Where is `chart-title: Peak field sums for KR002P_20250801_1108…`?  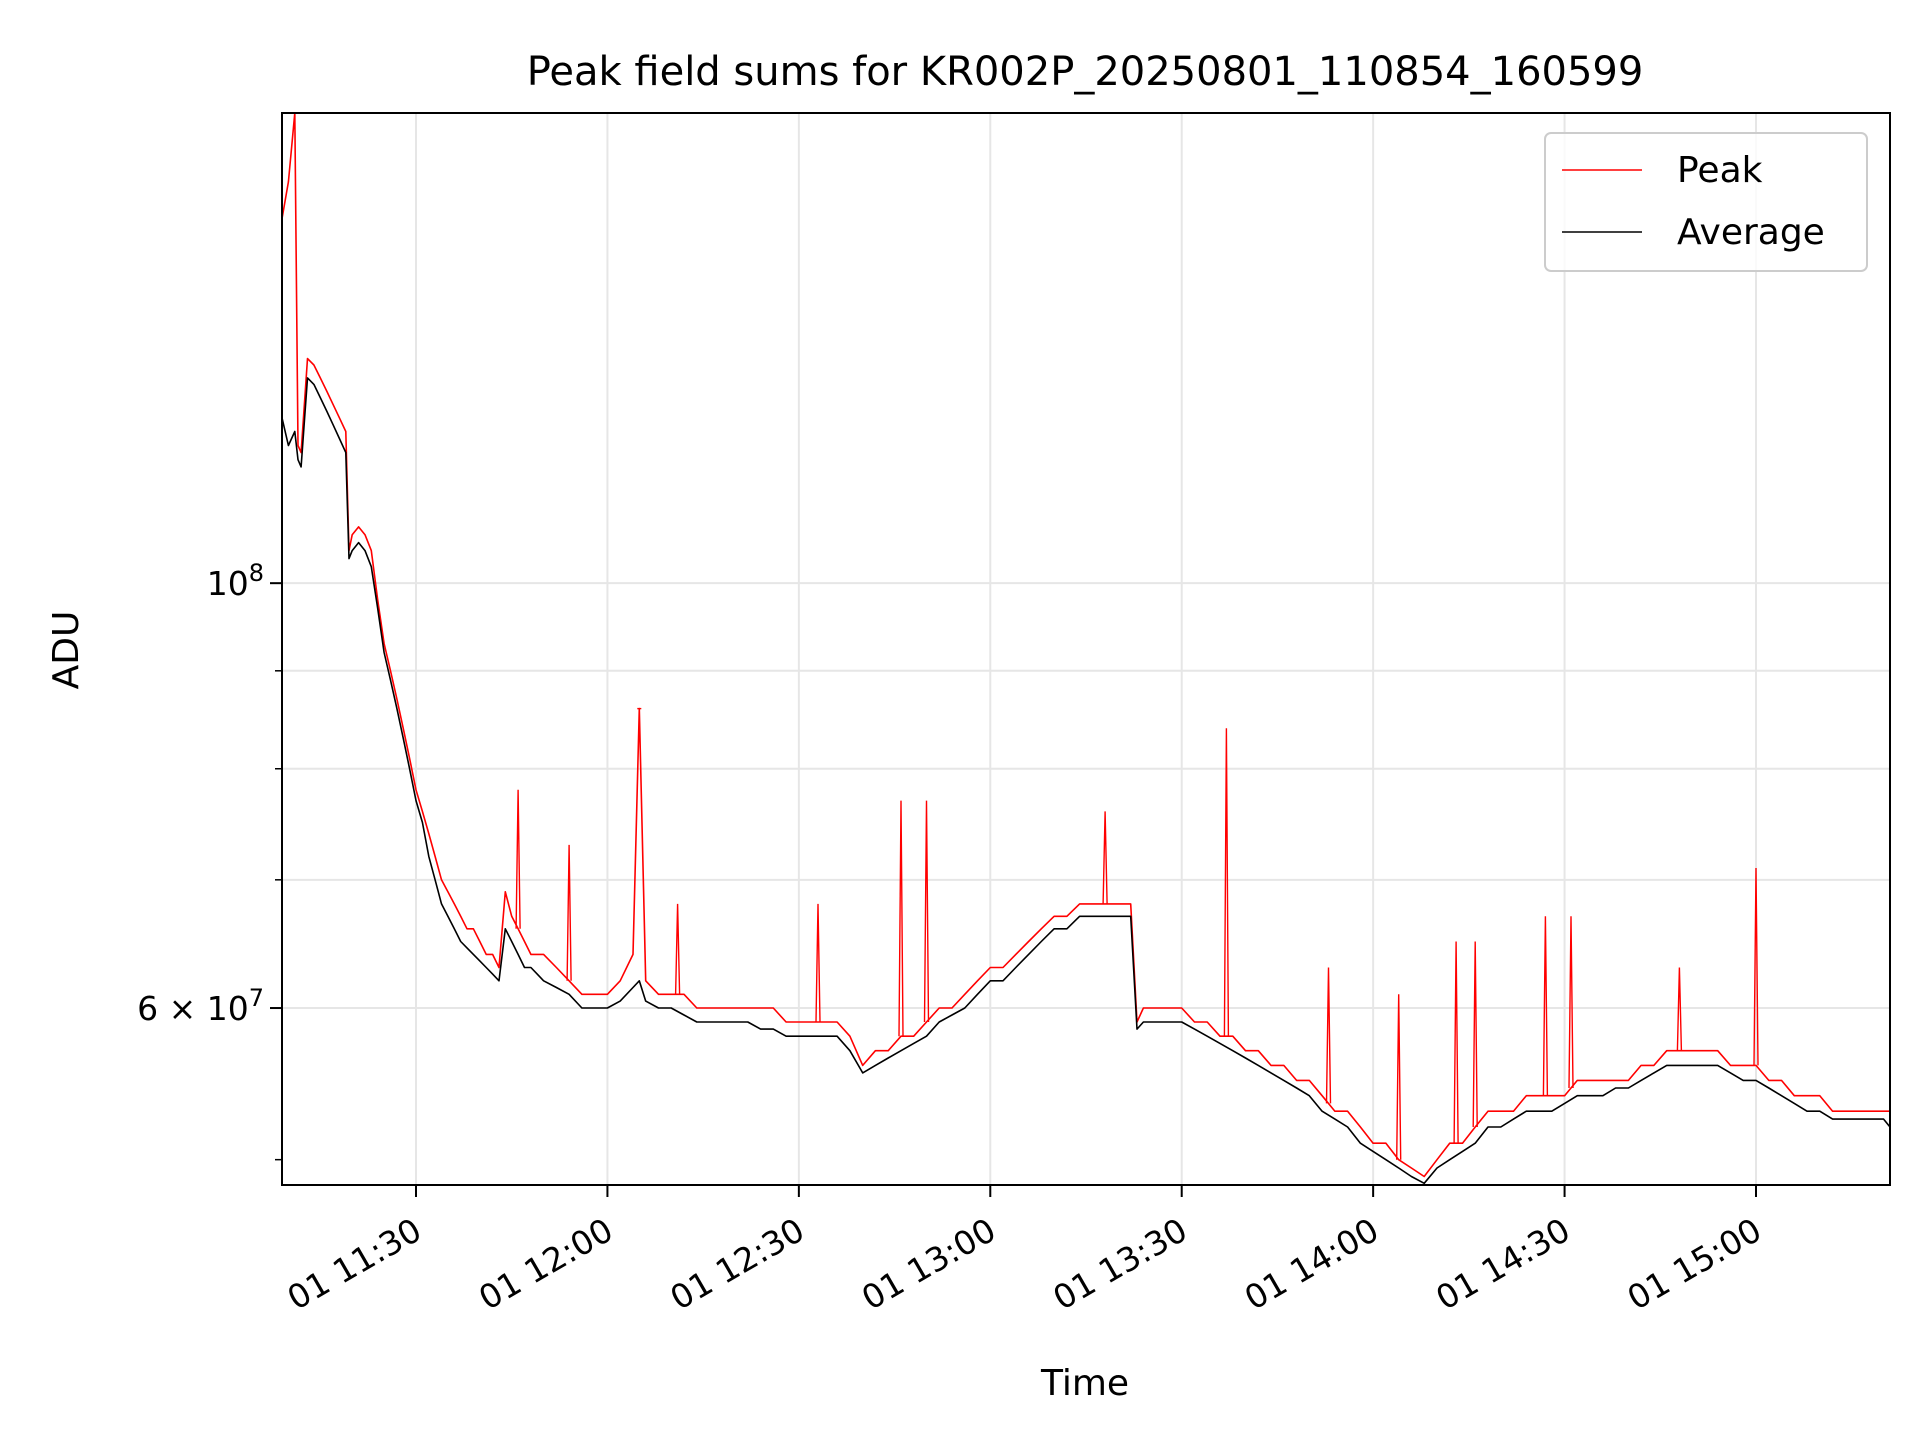
chart-title: Peak field sums for KR002P_20250801_1108… is located at coordinates (1085, 72).